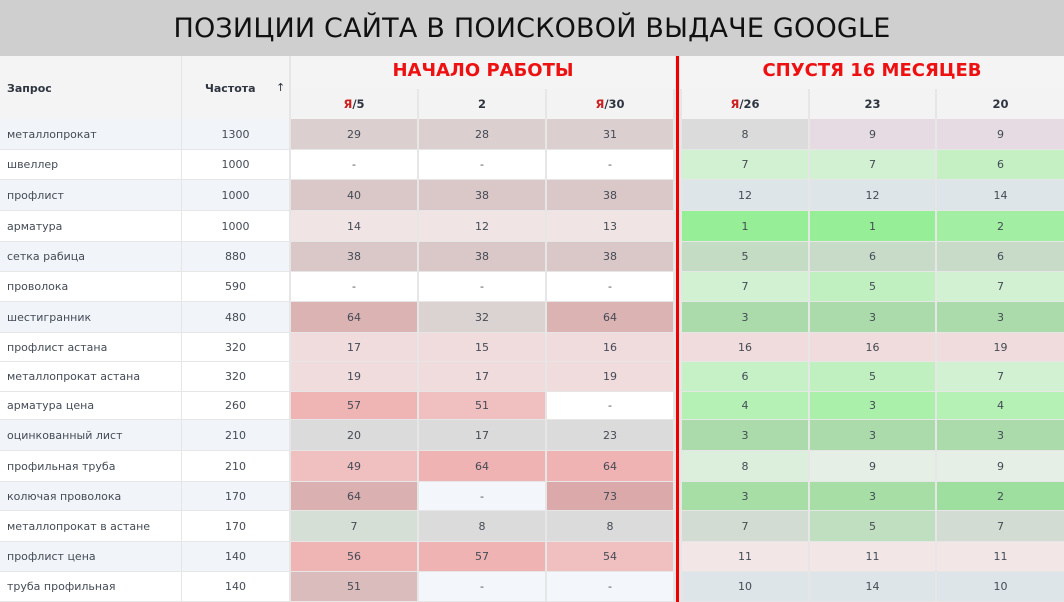  Describe the element at coordinates (90, 164) in the screenshot. I see `table-row-query: швеллер` at that location.